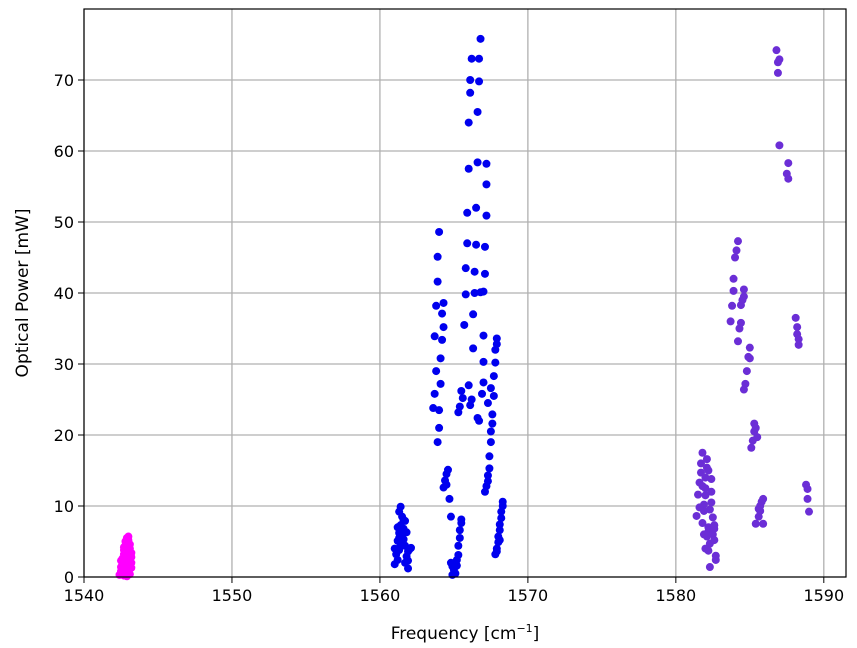  I want to click on y-tick-label: 30, so click(64, 364).